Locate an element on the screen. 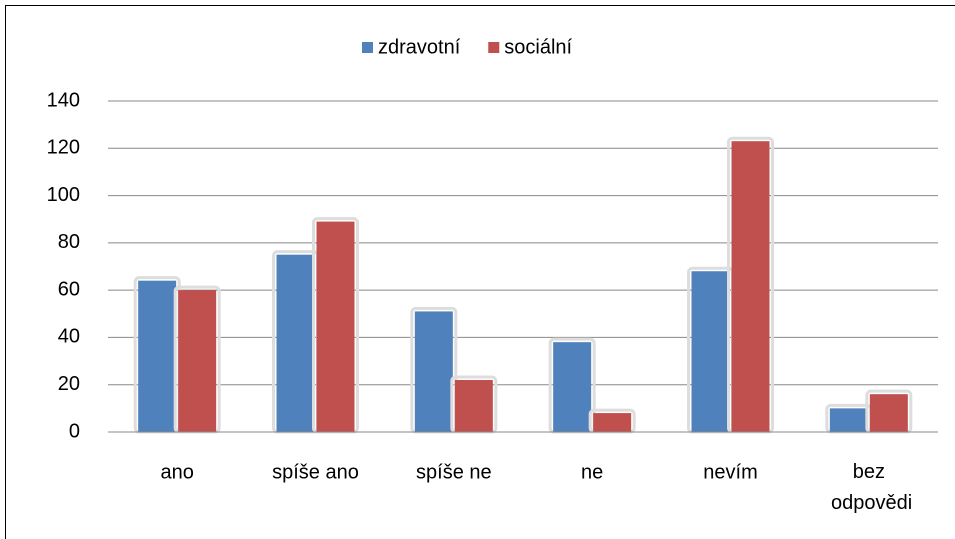 The width and height of the screenshot is (955, 539). legend-label: zdravotní is located at coordinates (419, 47).